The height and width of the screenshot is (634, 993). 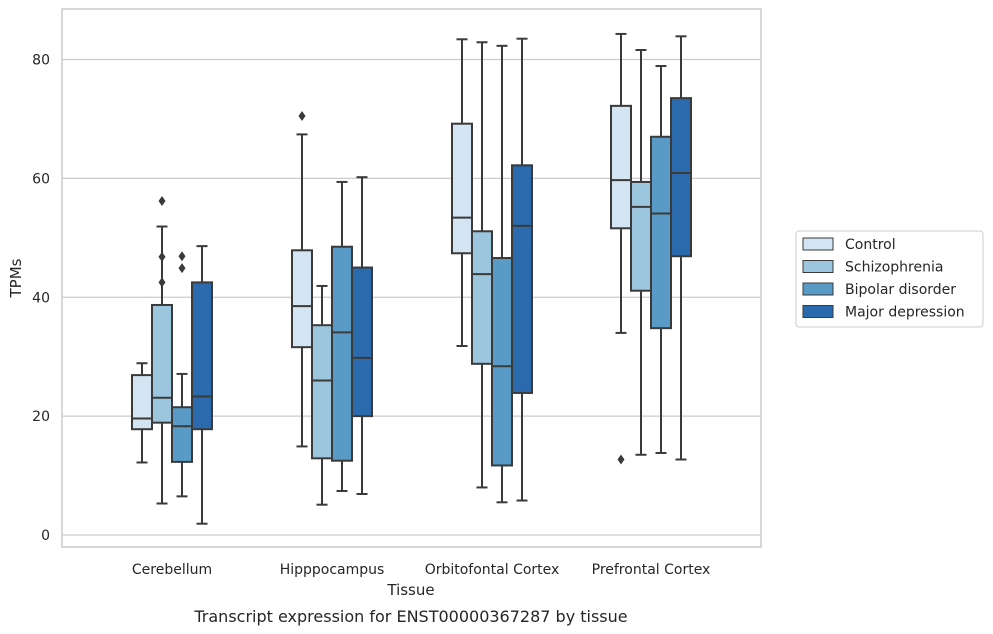 I want to click on legend-frame, so click(x=889, y=279).